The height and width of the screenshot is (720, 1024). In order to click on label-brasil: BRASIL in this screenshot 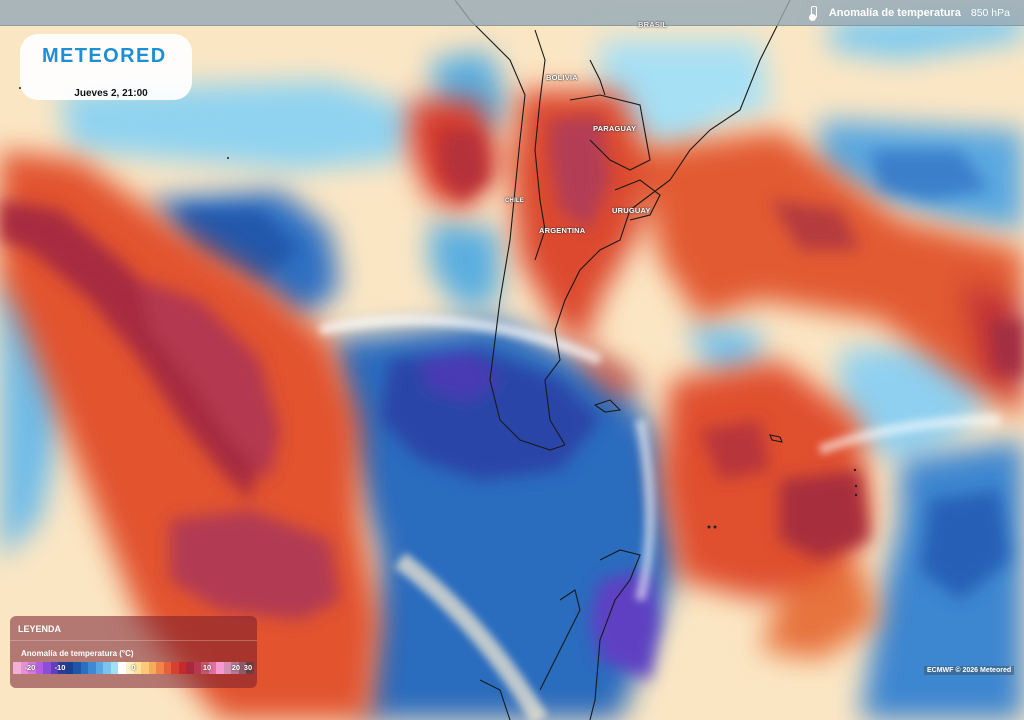, I will do `click(653, 24)`.